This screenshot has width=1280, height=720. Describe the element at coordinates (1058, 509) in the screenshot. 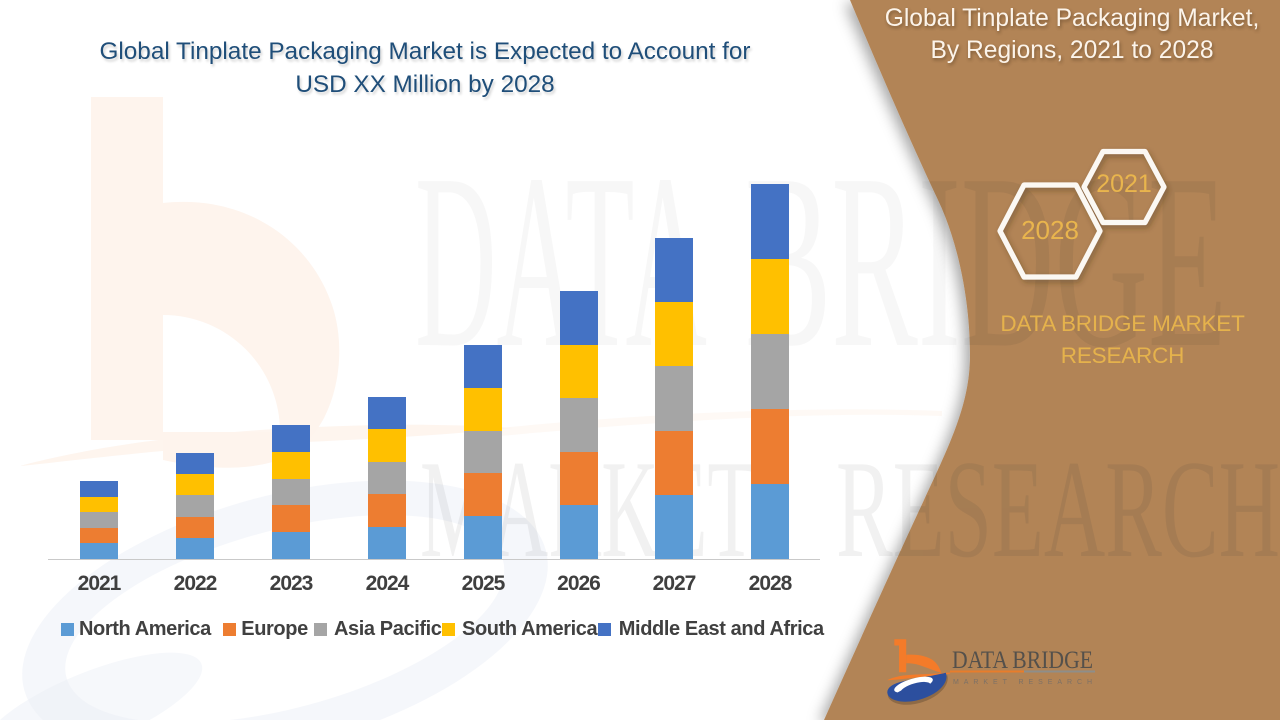

I see `svg-text: RESEARCH` at that location.